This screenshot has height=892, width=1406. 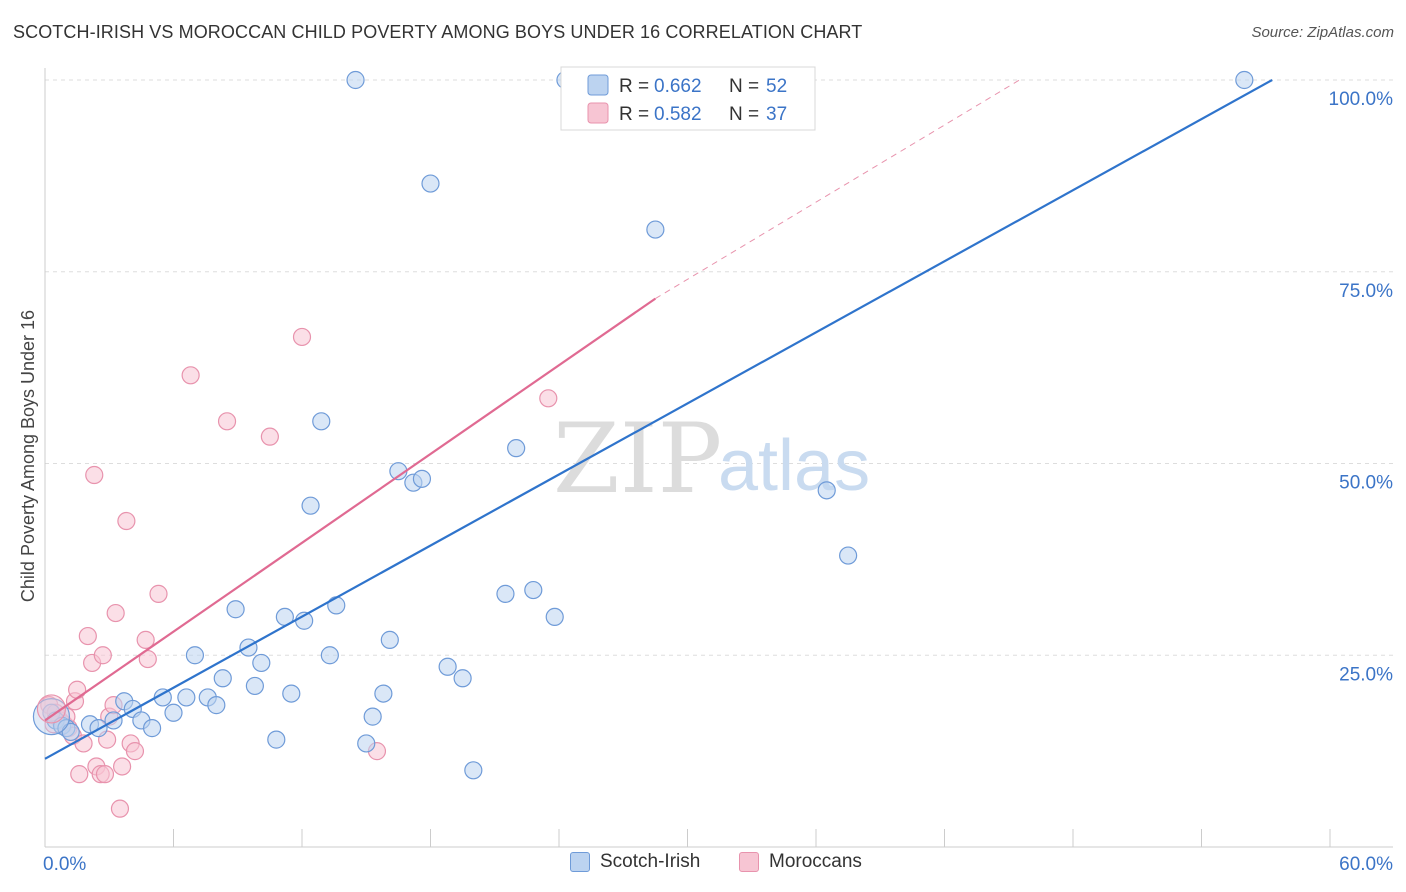 I want to click on x-tick-labels: 0.0% 60.0%, so click(x=718, y=864).